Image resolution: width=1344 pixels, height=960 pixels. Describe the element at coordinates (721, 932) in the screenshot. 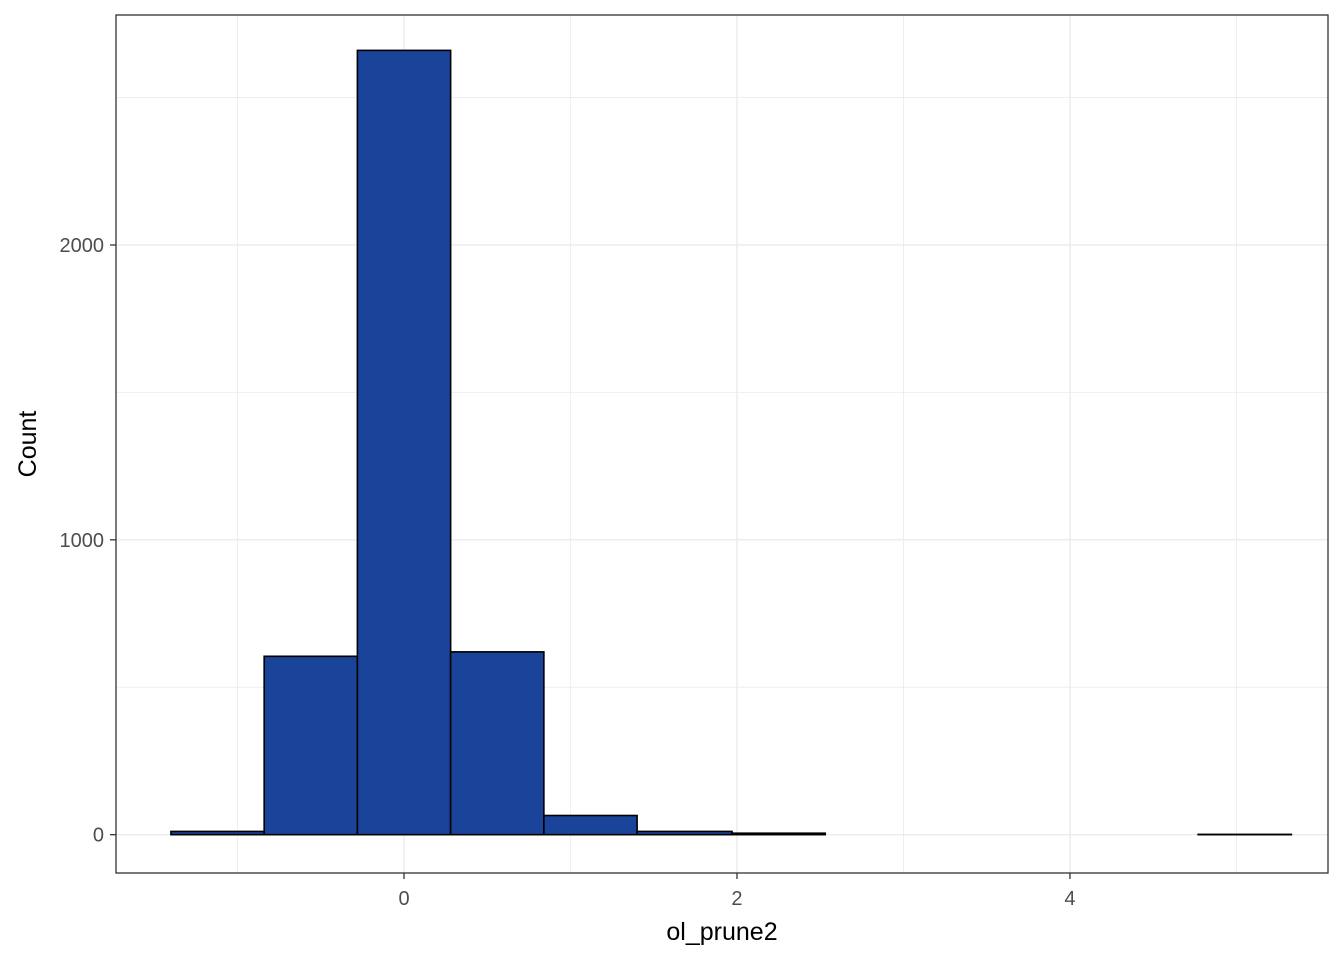

I see `x-axis-title: ol_prune2` at that location.